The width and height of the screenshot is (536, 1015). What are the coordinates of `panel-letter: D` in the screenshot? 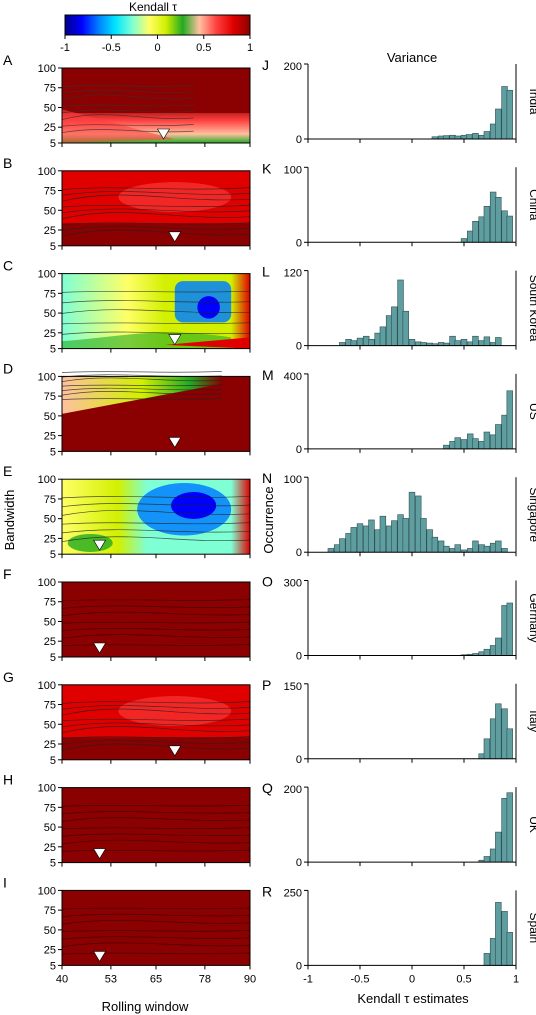 It's located at (8, 368).